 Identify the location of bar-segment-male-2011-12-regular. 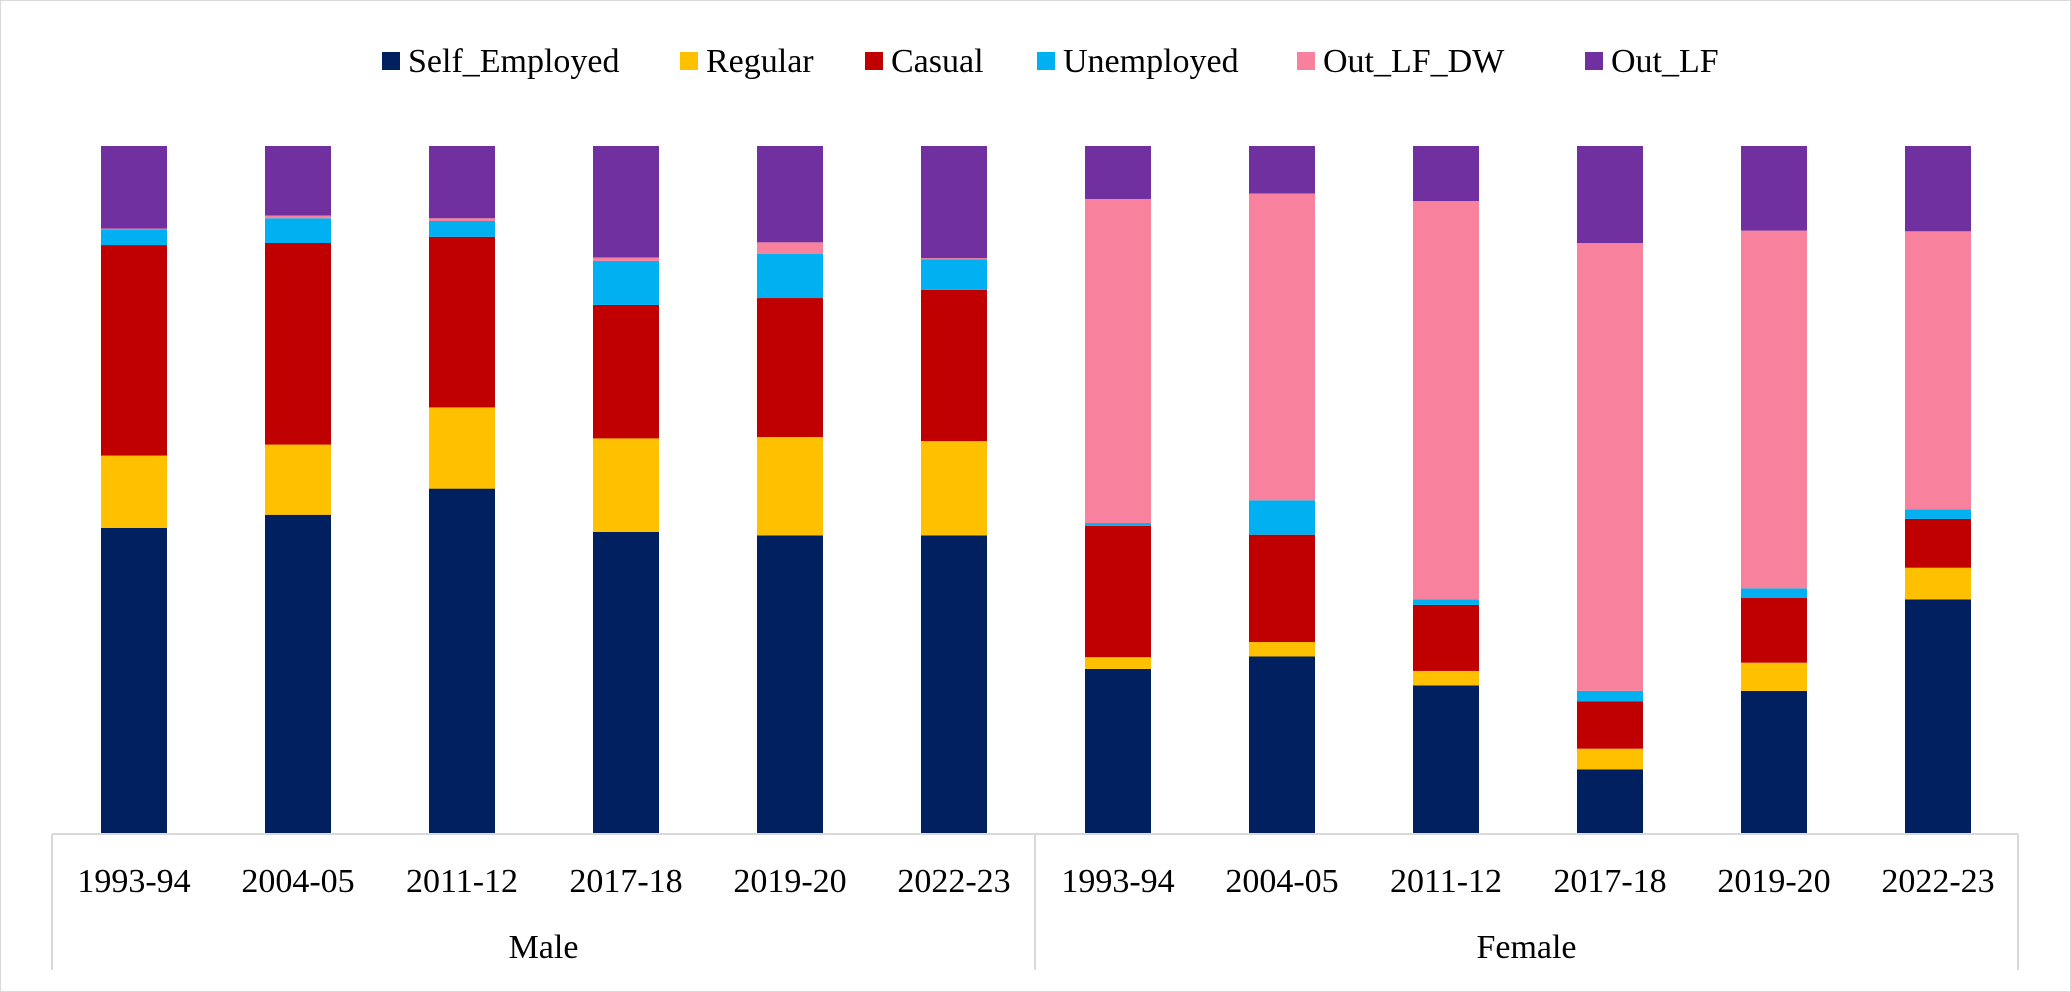
(462, 448).